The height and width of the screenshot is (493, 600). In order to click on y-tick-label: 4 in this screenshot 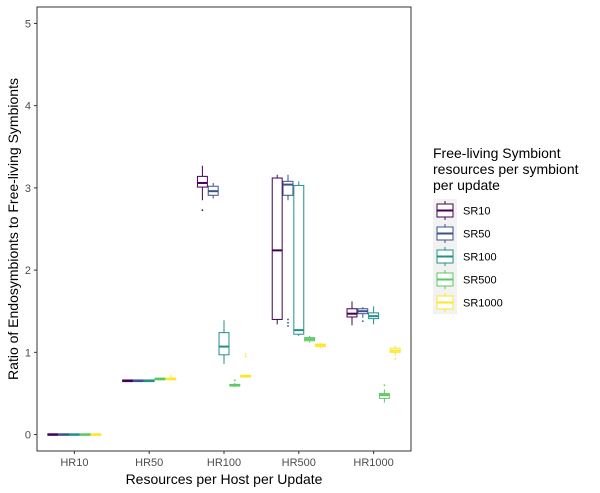, I will do `click(28, 107)`.